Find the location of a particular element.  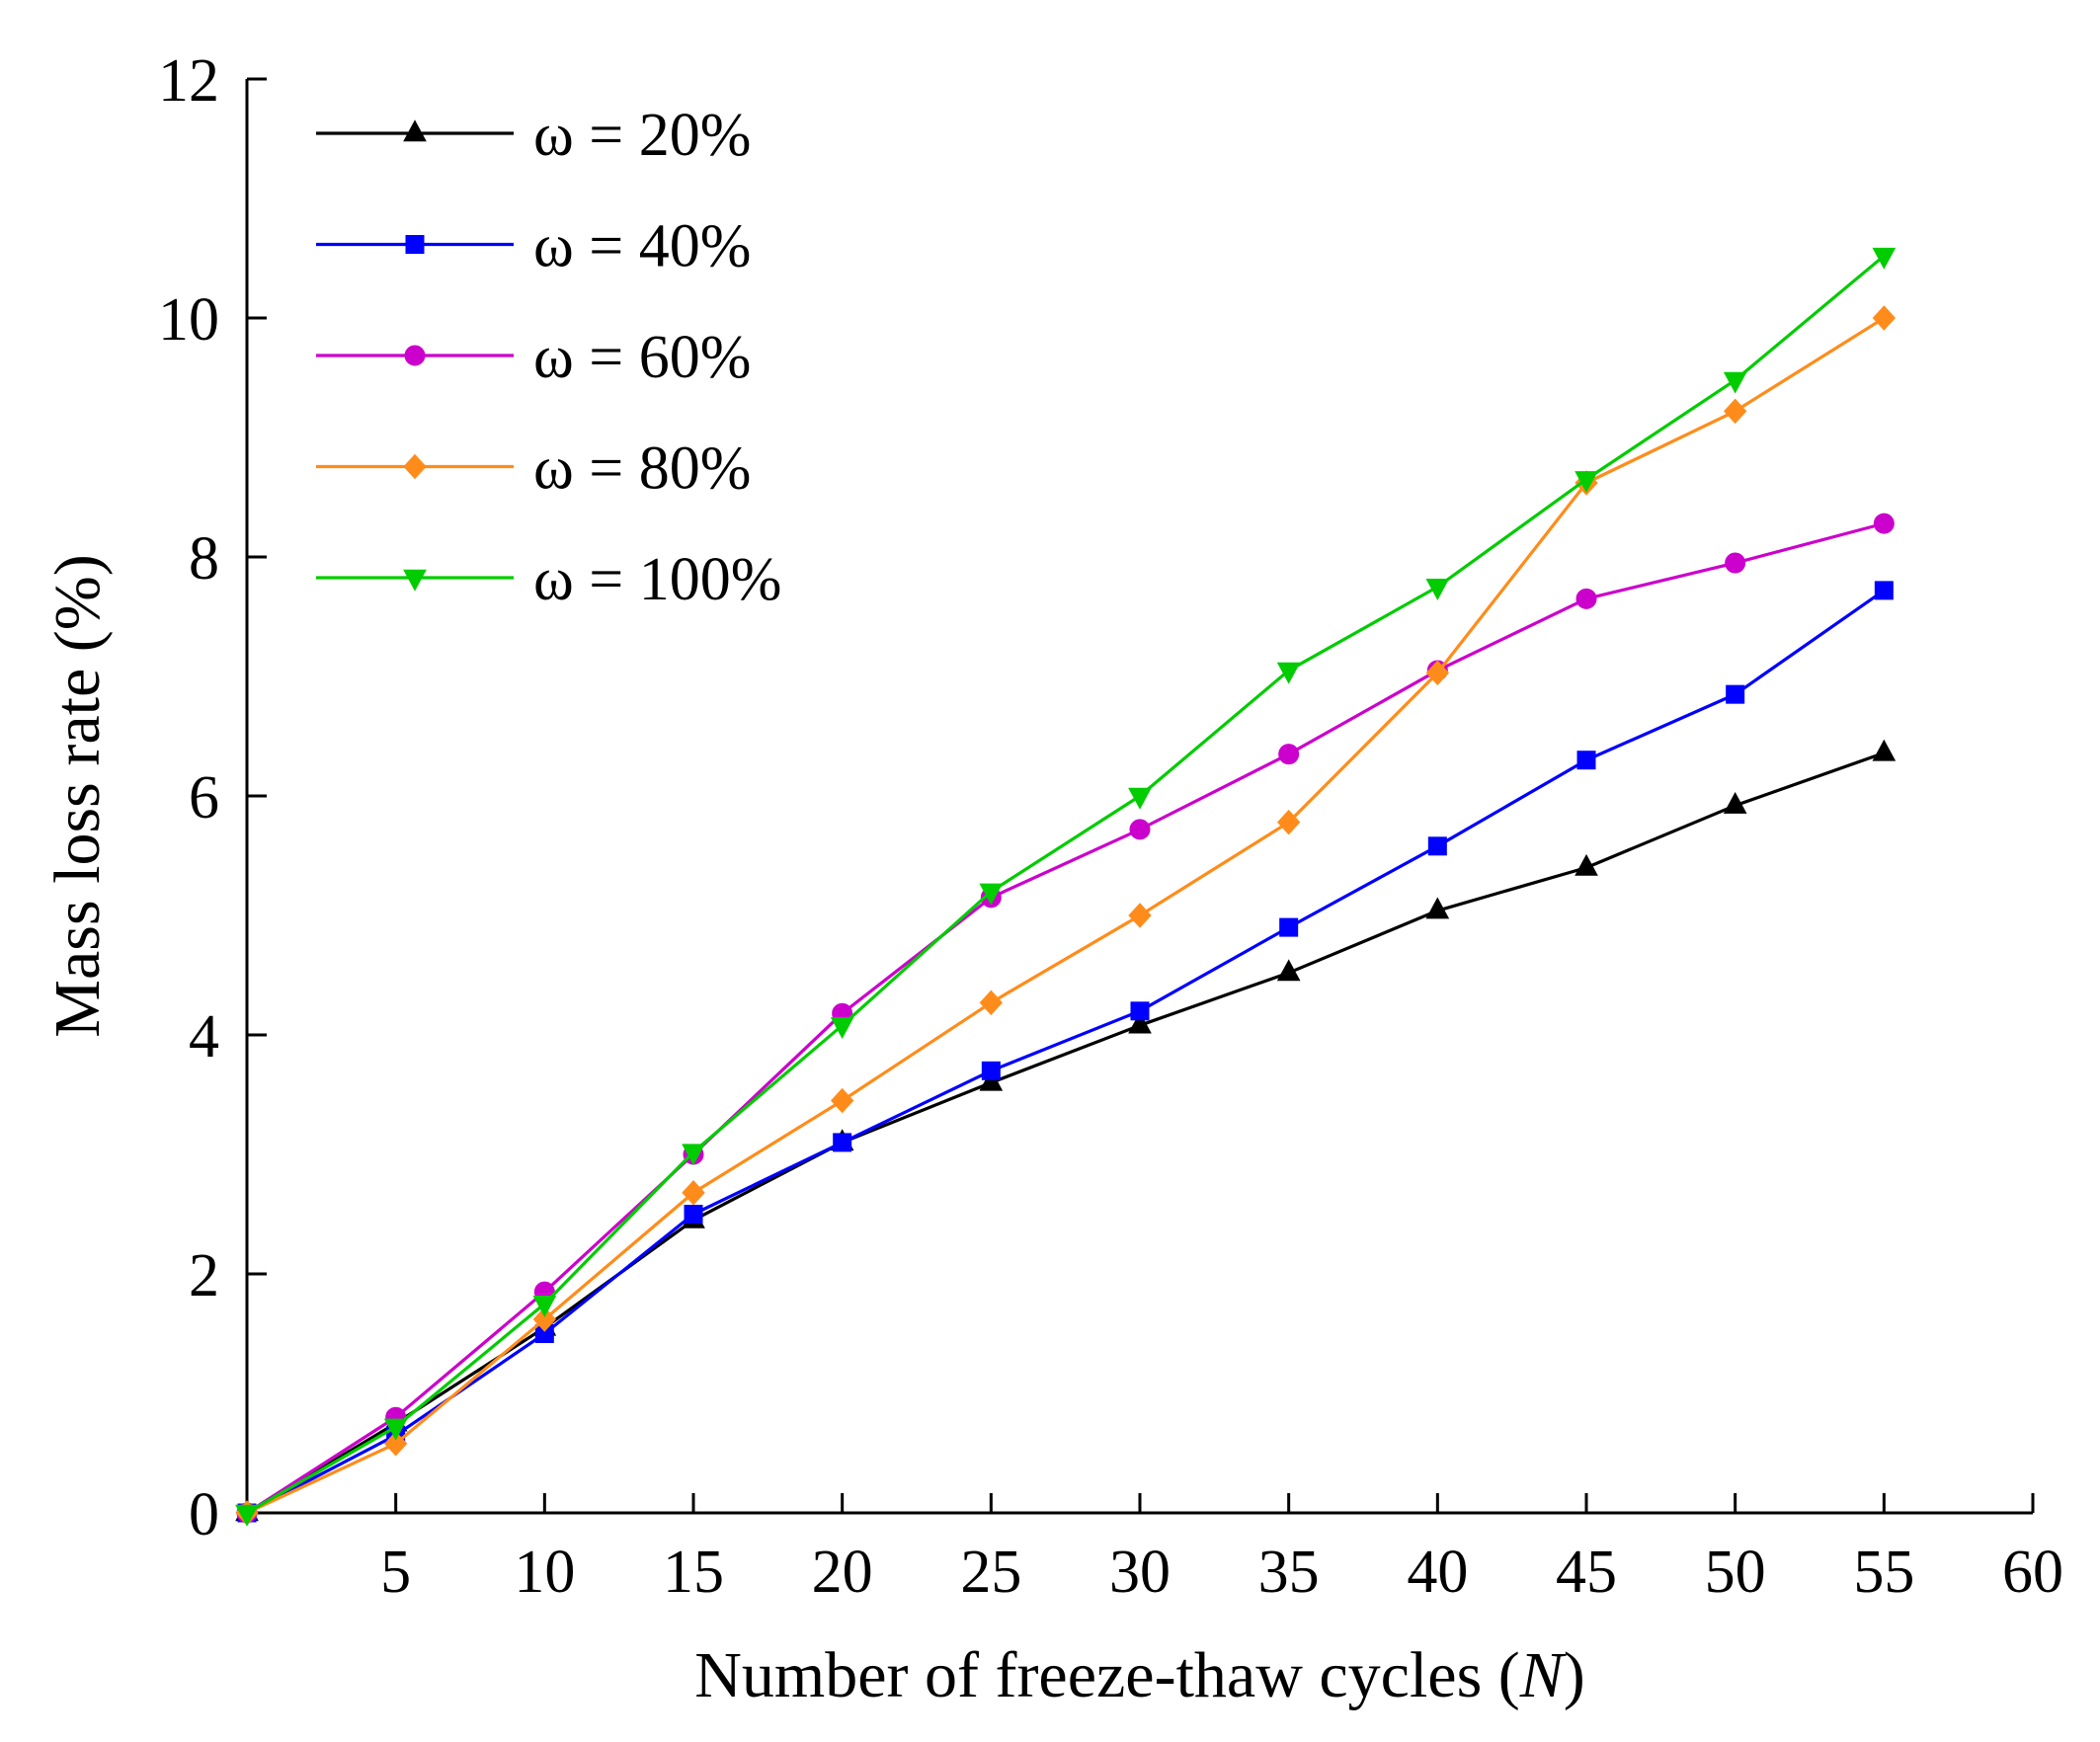

y-tick-label: 10 is located at coordinates (188, 320).